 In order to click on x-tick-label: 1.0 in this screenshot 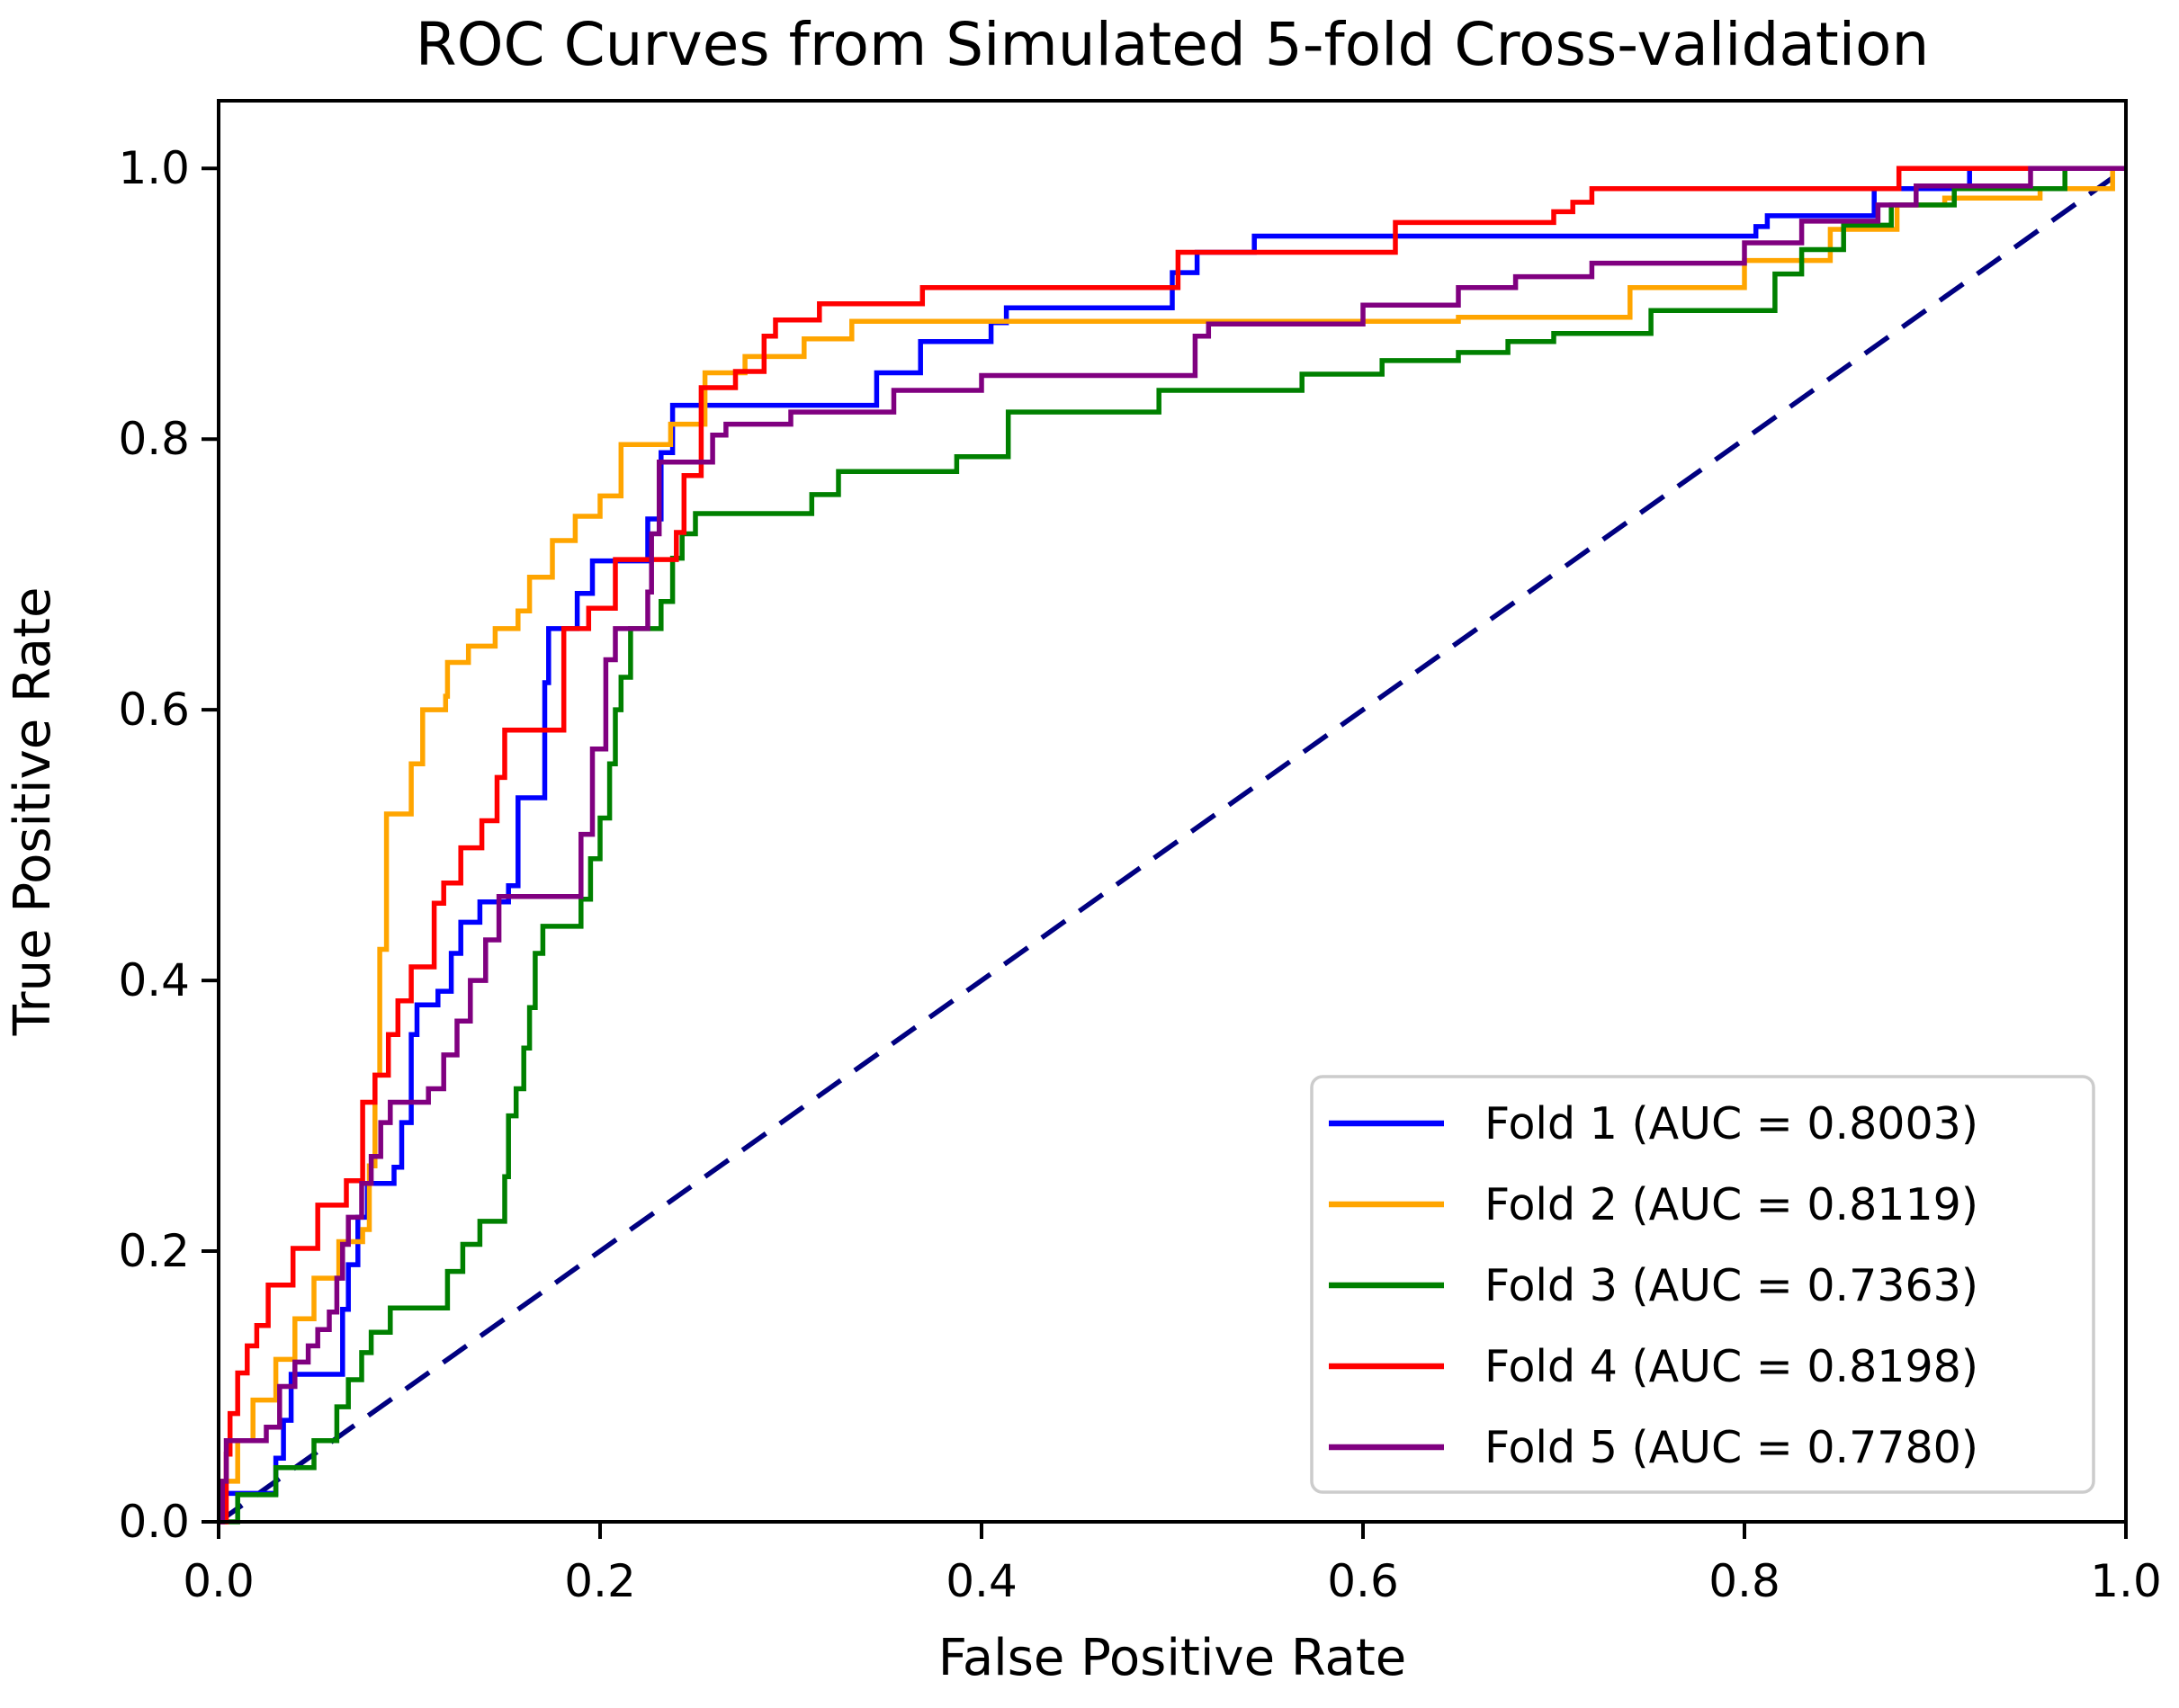, I will do `click(2126, 1581)`.